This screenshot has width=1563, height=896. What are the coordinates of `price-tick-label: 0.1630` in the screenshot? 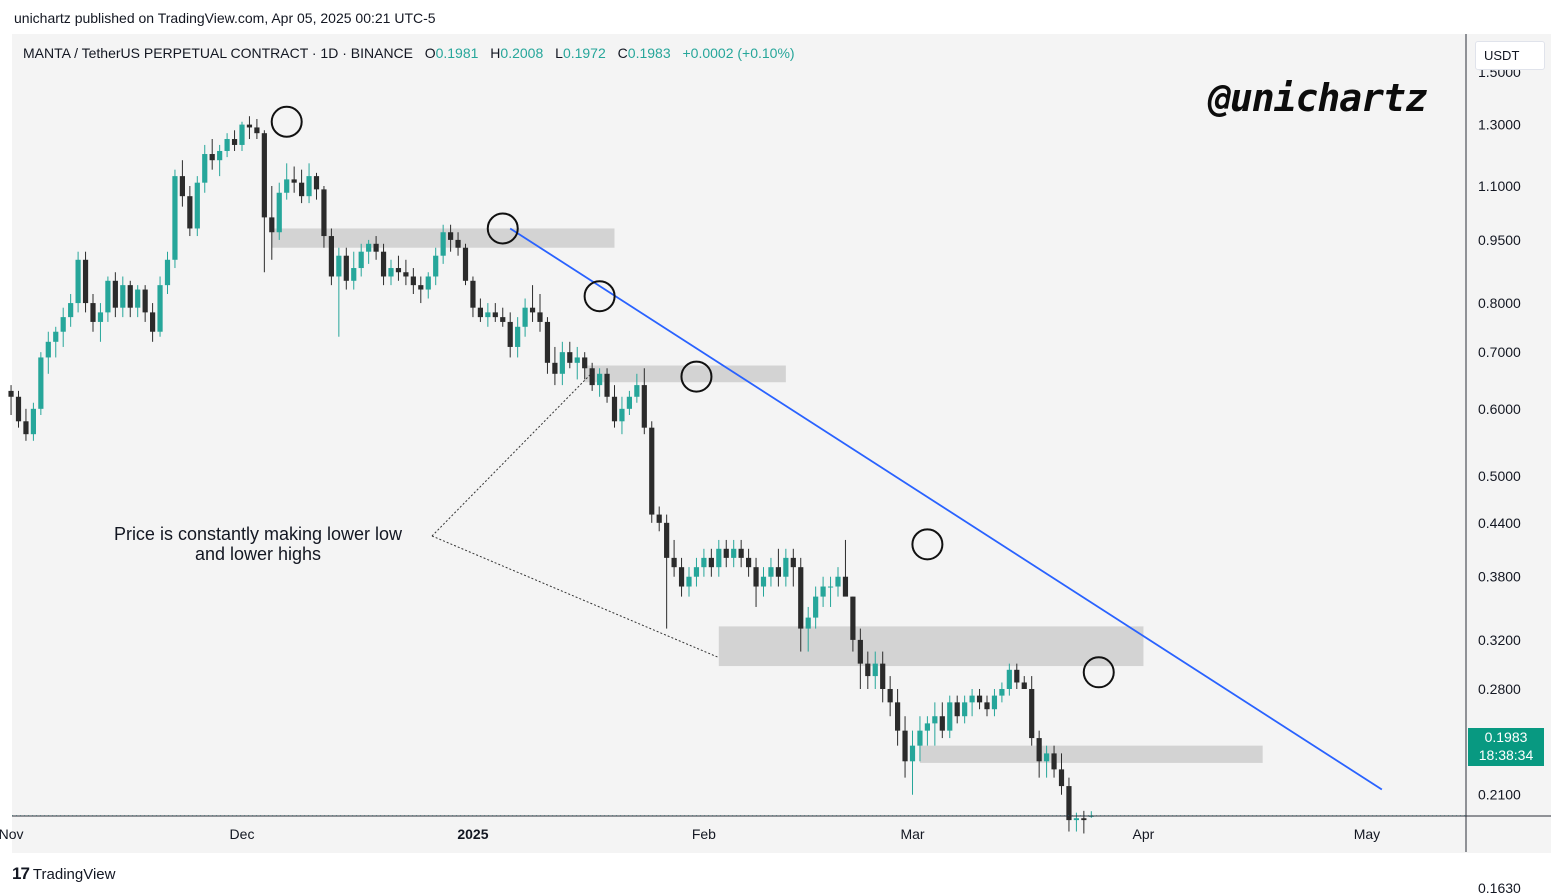 It's located at (1499, 888).